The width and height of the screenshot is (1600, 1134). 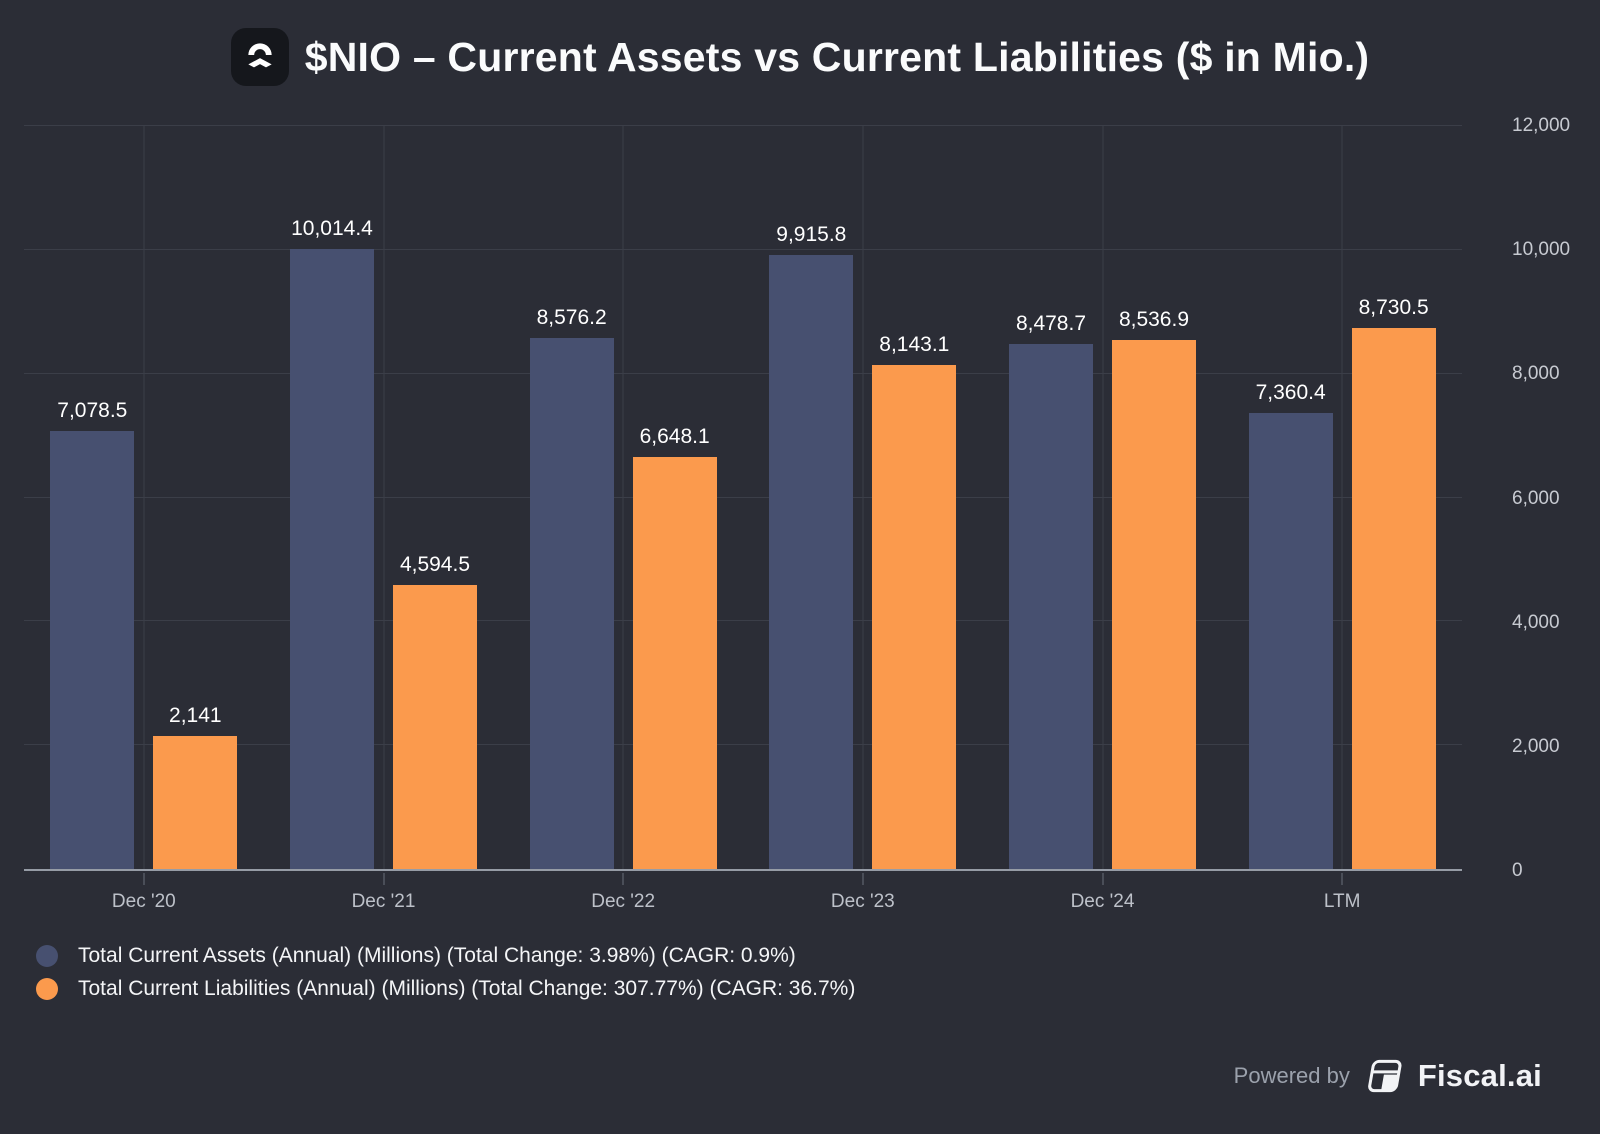 What do you see at coordinates (92, 410) in the screenshot?
I see `bar-value-label: 7,078.5` at bounding box center [92, 410].